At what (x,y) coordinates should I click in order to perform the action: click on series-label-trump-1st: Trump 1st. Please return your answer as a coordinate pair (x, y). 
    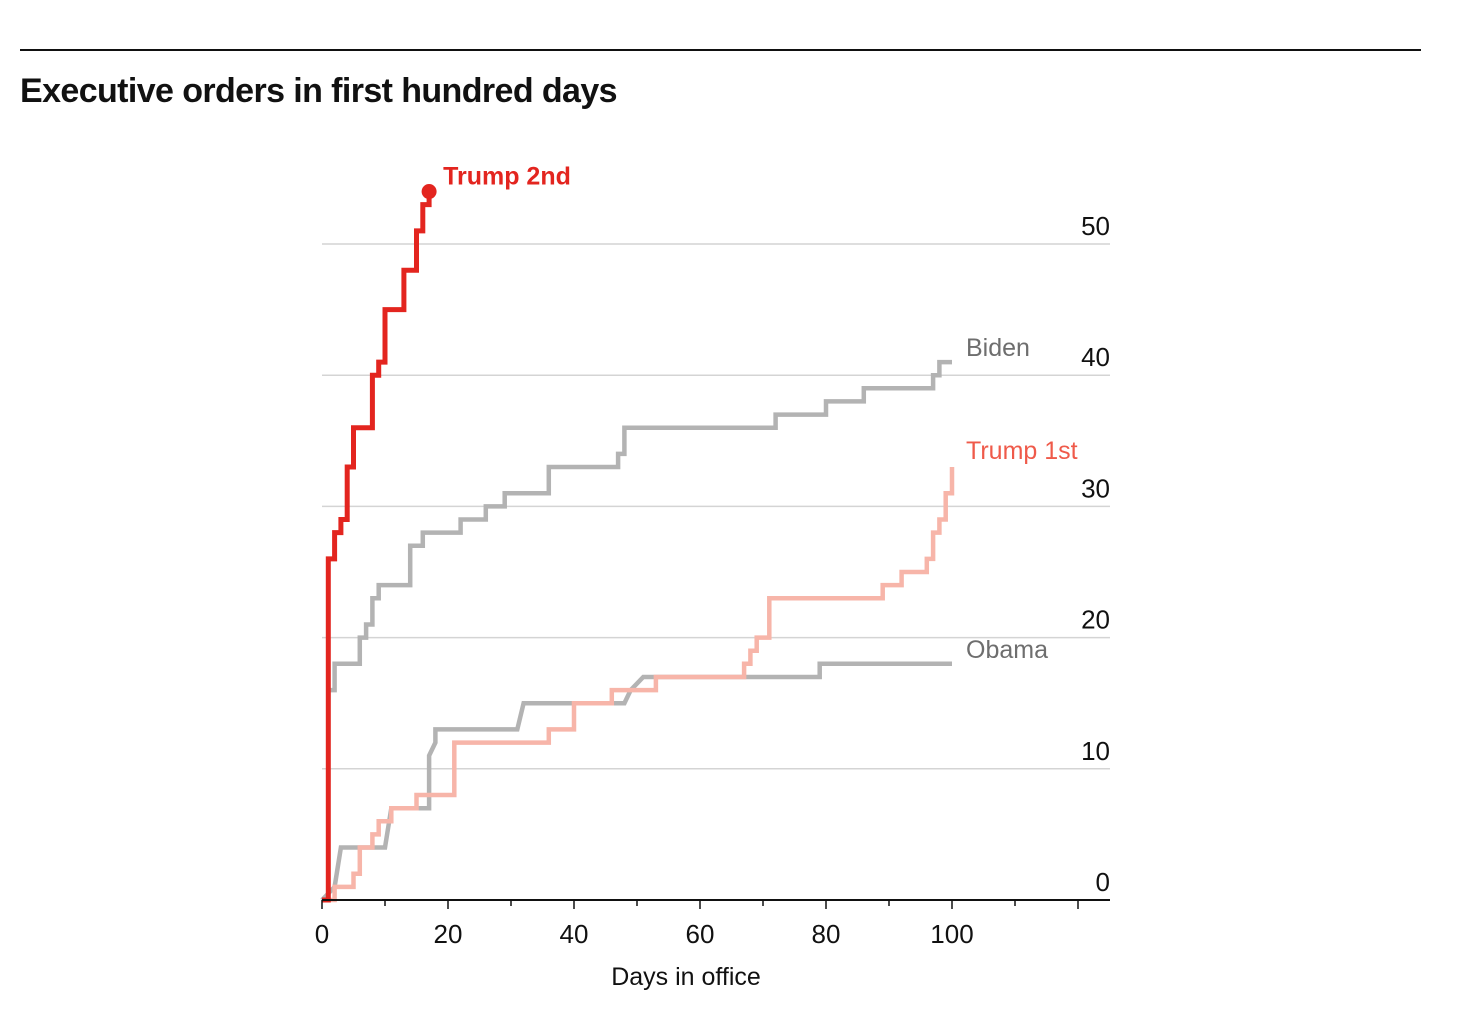
    Looking at the image, I should click on (1022, 451).